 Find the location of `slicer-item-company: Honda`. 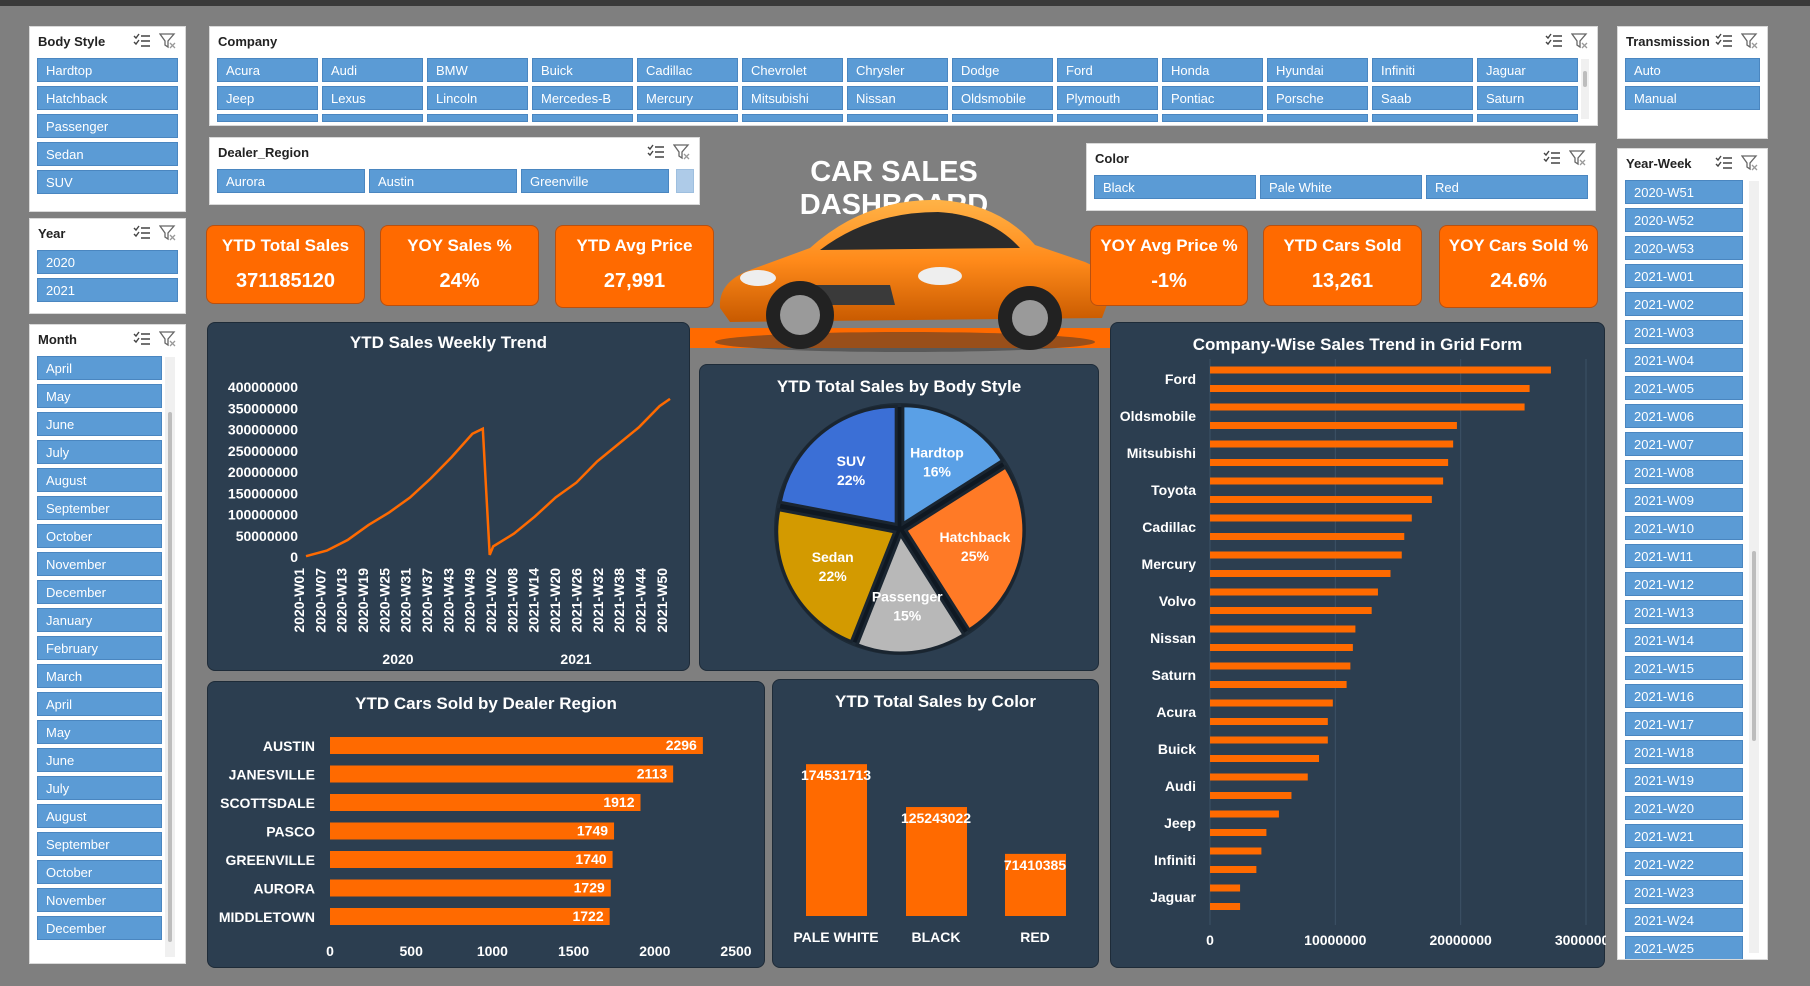

slicer-item-company: Honda is located at coordinates (1212, 70).